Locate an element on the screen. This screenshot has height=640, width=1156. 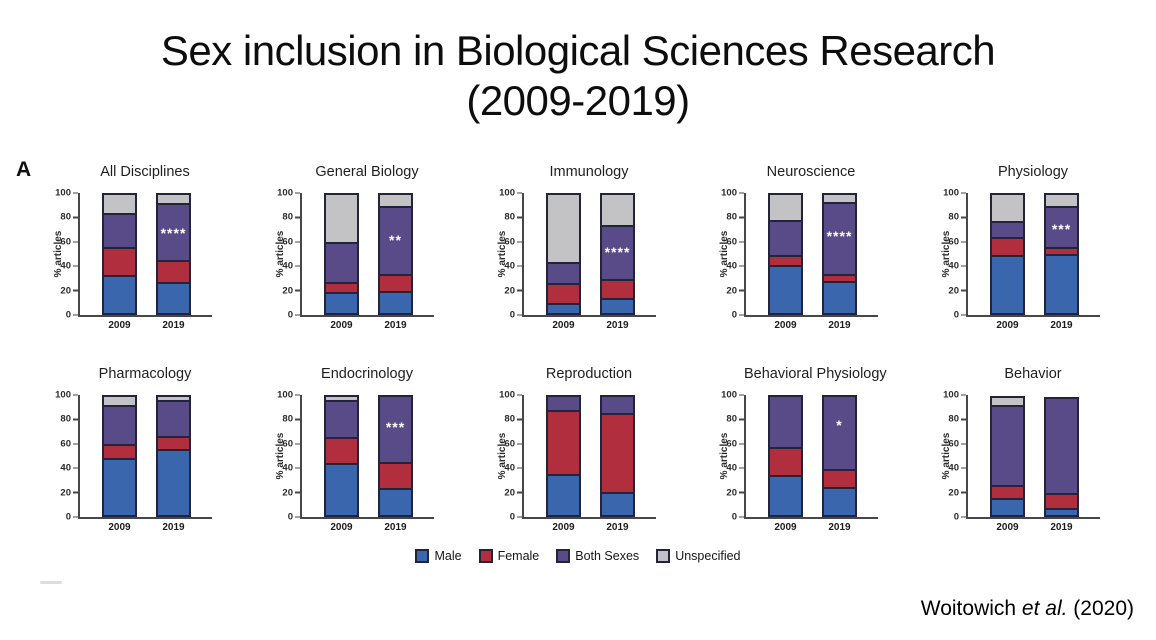
y-tick-0: 0 is located at coordinates (960, 517).